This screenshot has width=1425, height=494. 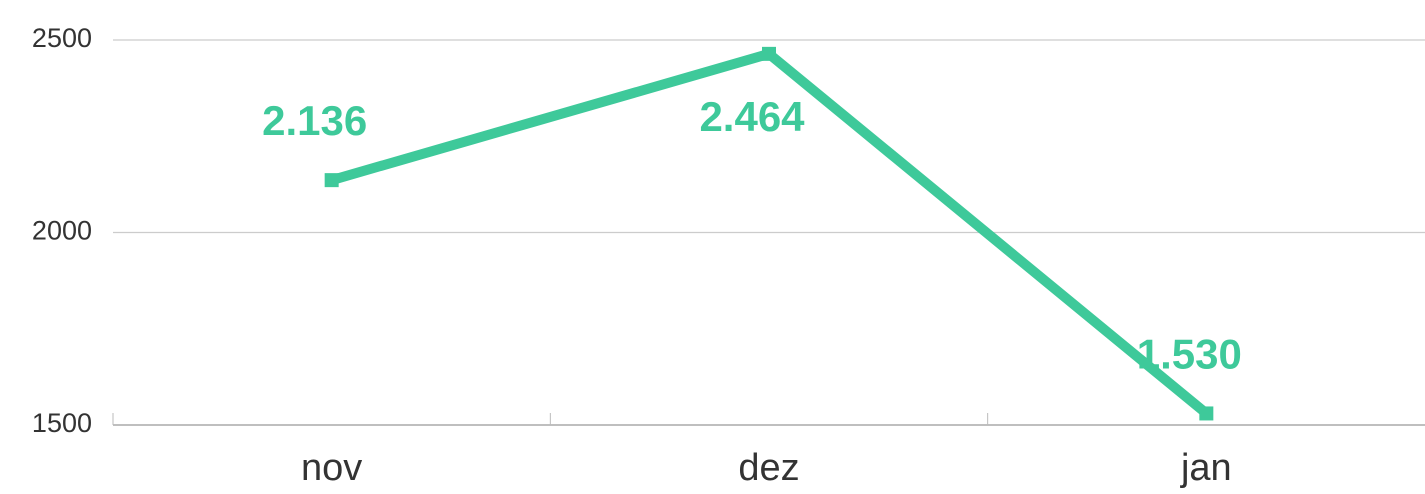 I want to click on x-tick-label: jan, so click(x=1206, y=468).